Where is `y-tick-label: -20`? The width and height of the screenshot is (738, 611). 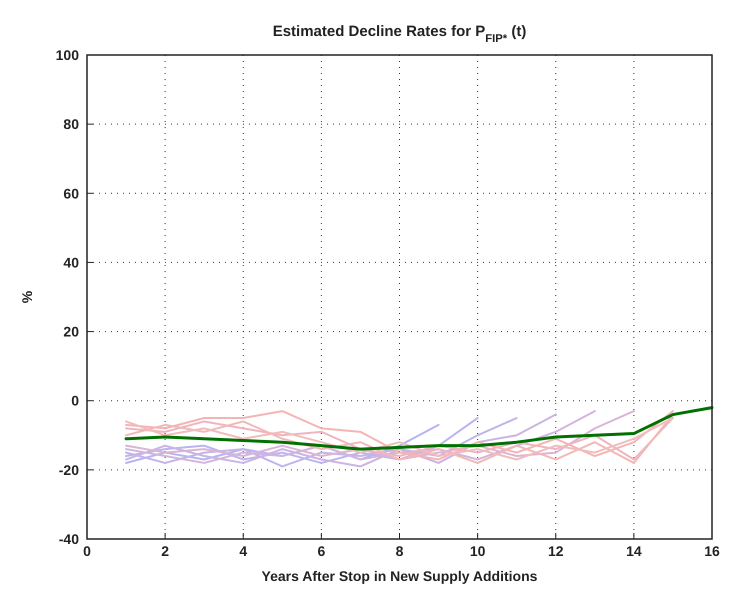 y-tick-label: -20 is located at coordinates (69, 470).